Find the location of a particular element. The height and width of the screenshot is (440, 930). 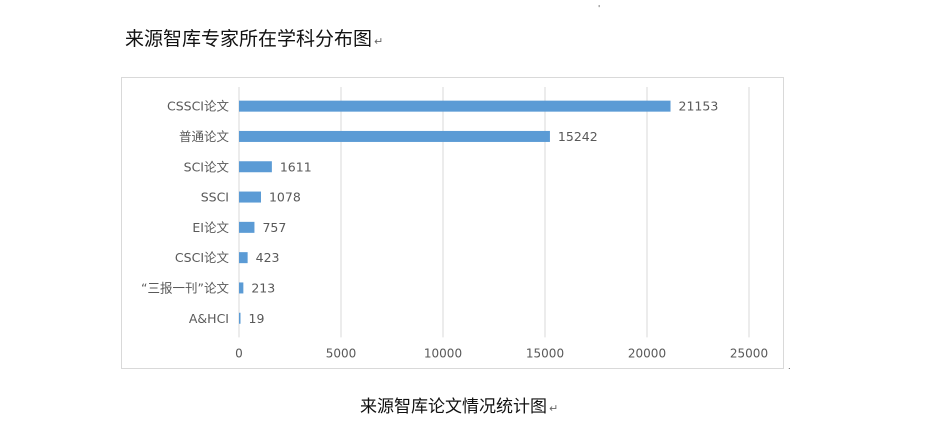

category-label-1: 普通论文 is located at coordinates (204, 136).